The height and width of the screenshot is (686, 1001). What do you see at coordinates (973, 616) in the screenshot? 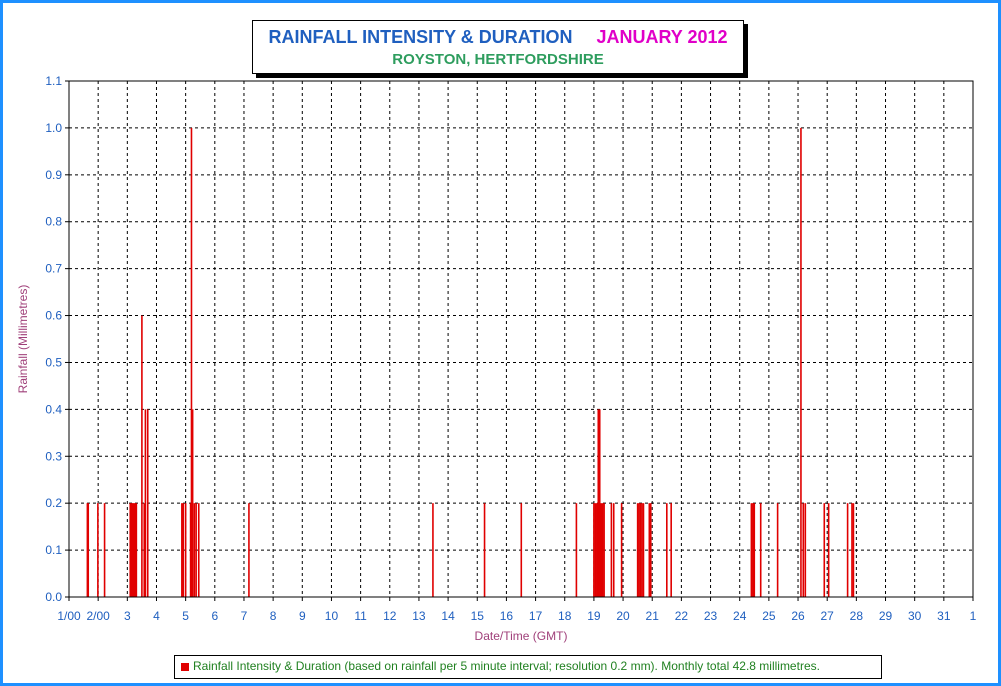
I see `x-tick-label: 1` at bounding box center [973, 616].